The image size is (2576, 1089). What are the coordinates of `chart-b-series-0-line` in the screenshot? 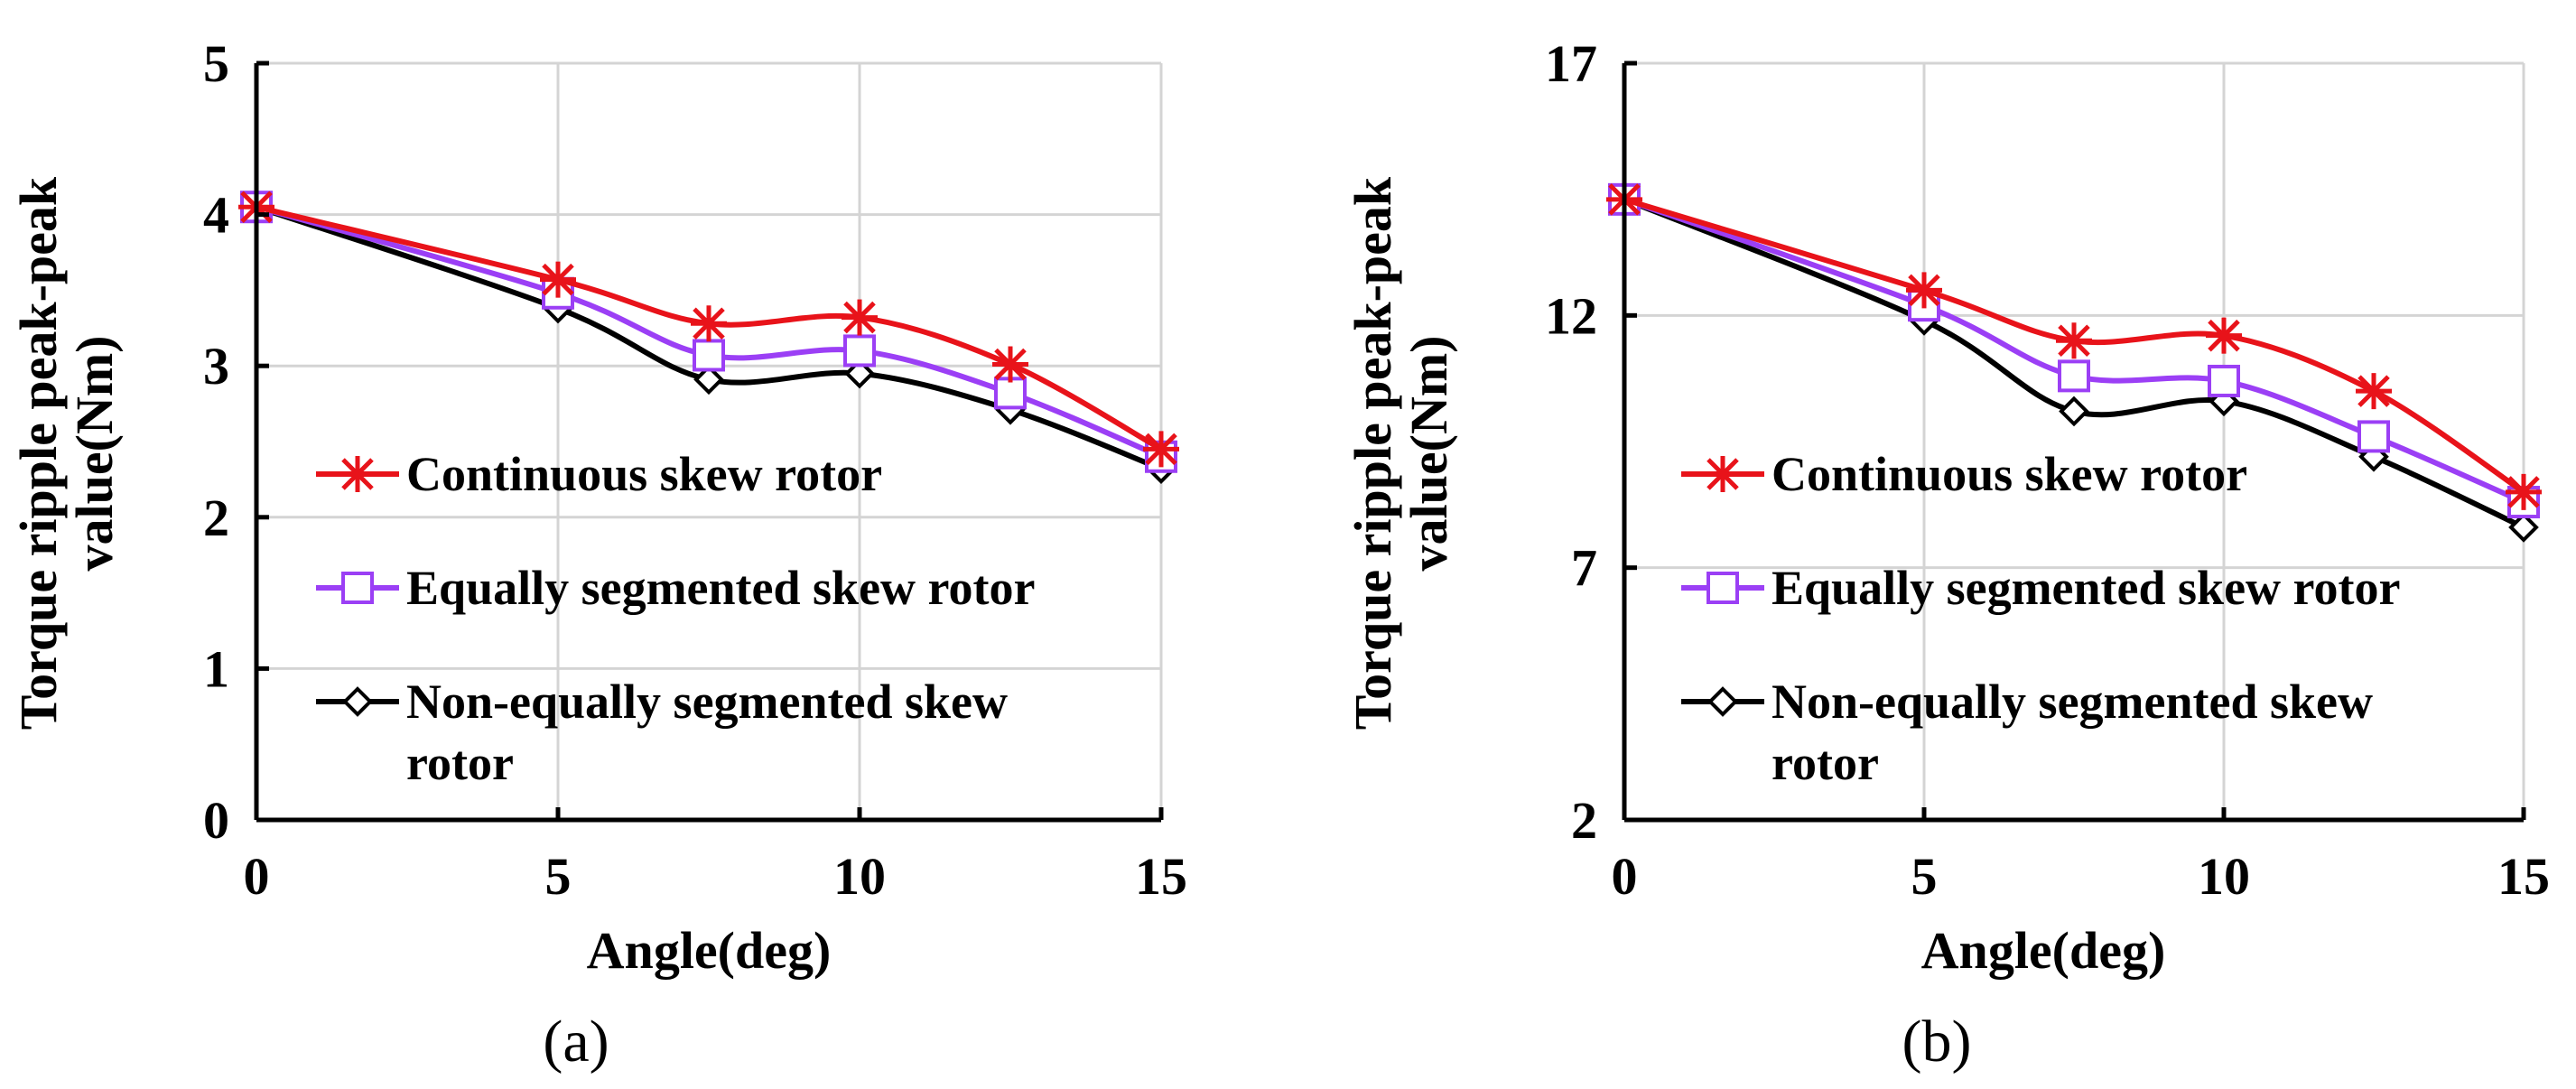 It's located at (2074, 346).